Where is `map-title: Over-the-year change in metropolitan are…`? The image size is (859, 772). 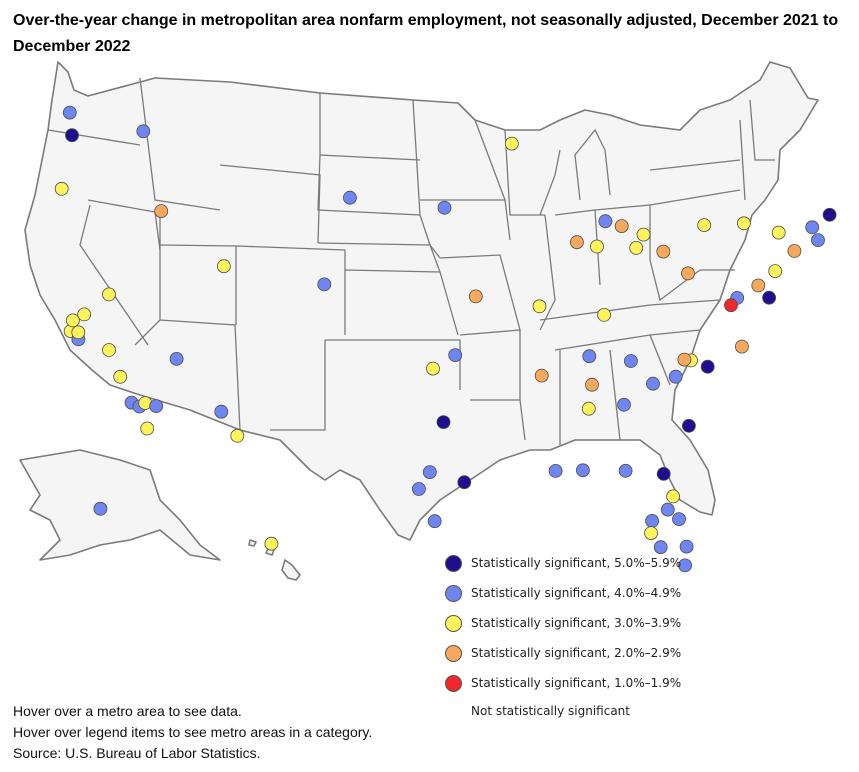
map-title: Over-the-year change in metropolitan are… is located at coordinates (426, 33).